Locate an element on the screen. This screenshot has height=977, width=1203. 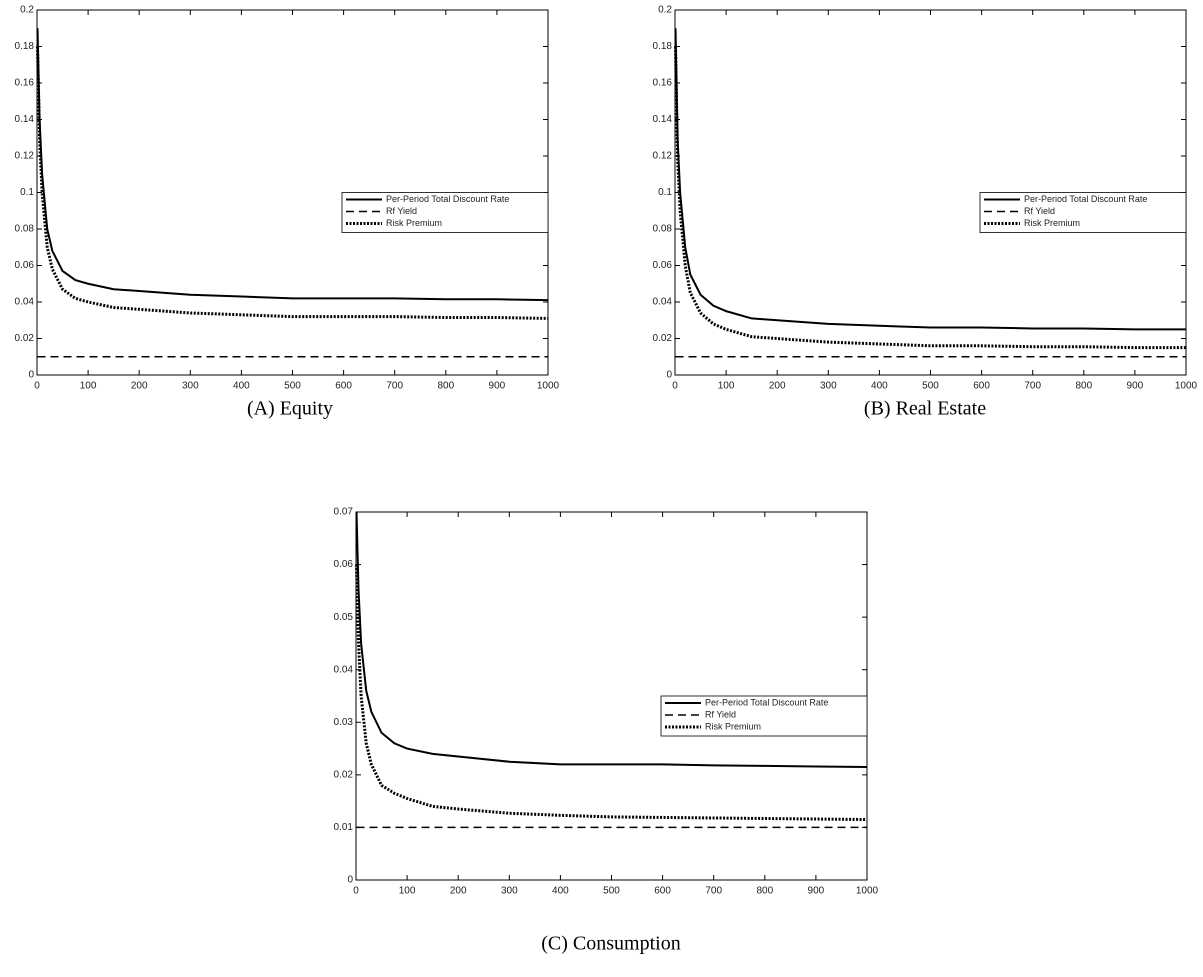
caption: (C) Consumption is located at coordinates (610, 944).